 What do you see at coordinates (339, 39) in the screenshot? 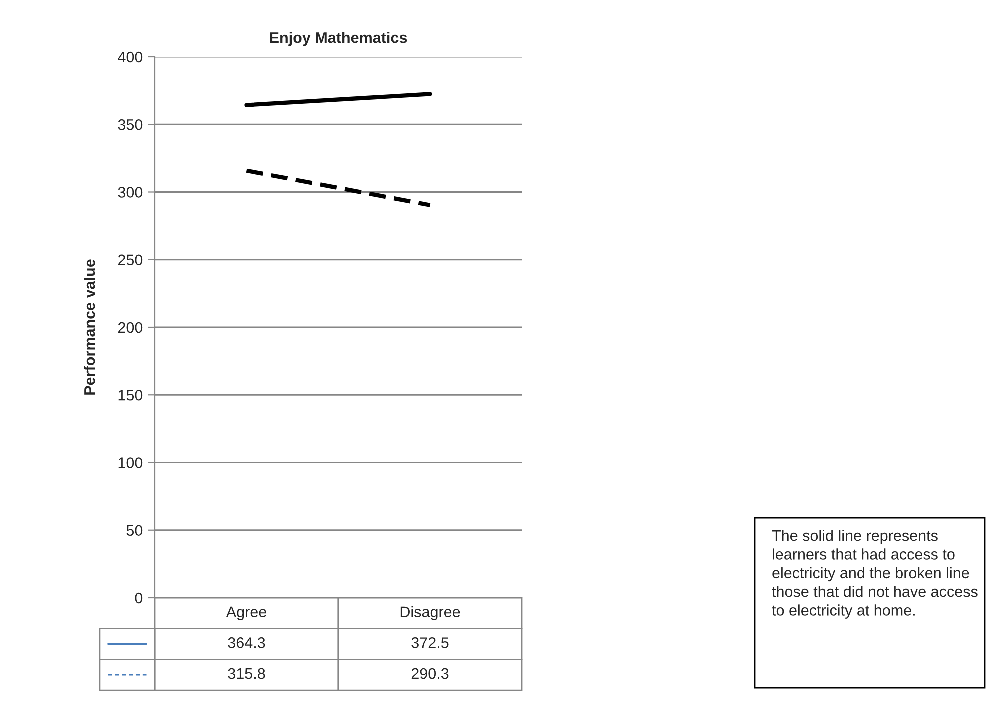
I see `chart-title: Enjoy Mathematics` at bounding box center [339, 39].